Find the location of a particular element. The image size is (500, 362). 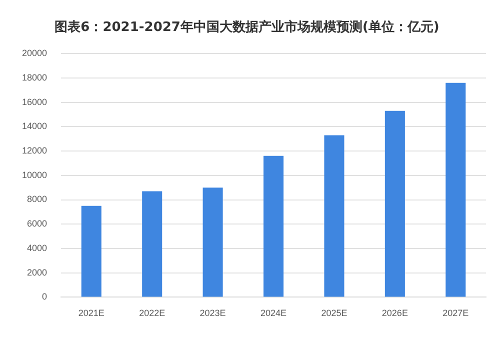

y-tick-label: 18000 is located at coordinates (35, 77).